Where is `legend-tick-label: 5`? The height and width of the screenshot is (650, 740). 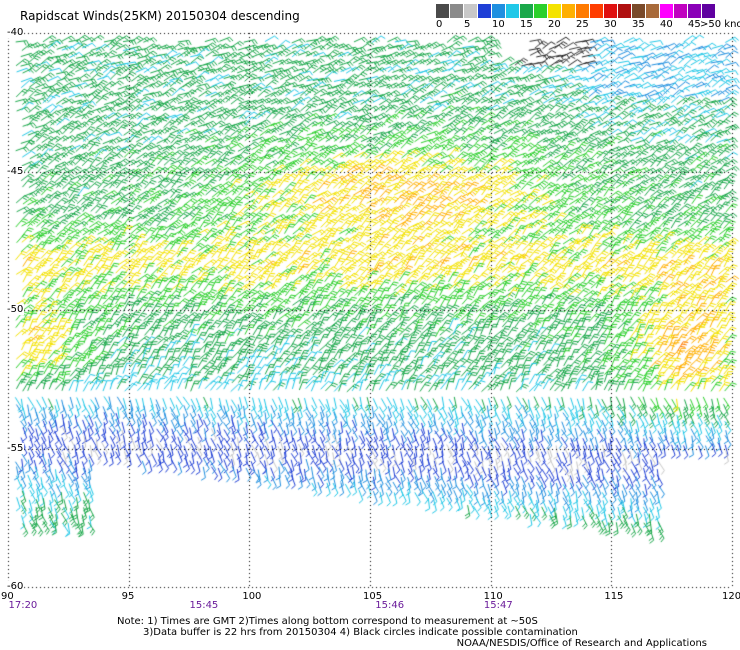
legend-tick-label: 5 is located at coordinates (467, 24).